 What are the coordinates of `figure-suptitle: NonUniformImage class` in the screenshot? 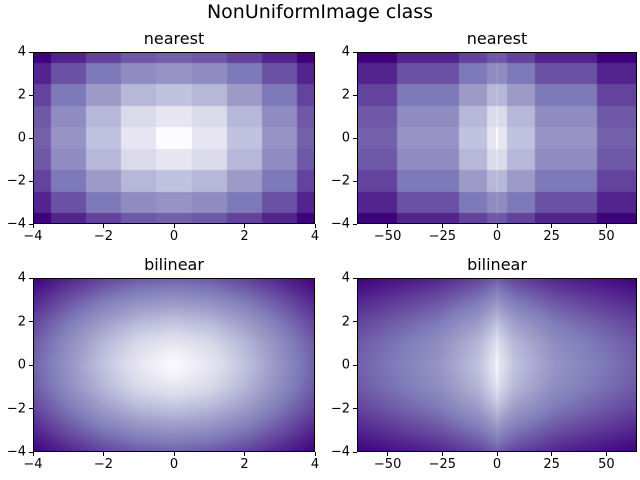 It's located at (320, 12).